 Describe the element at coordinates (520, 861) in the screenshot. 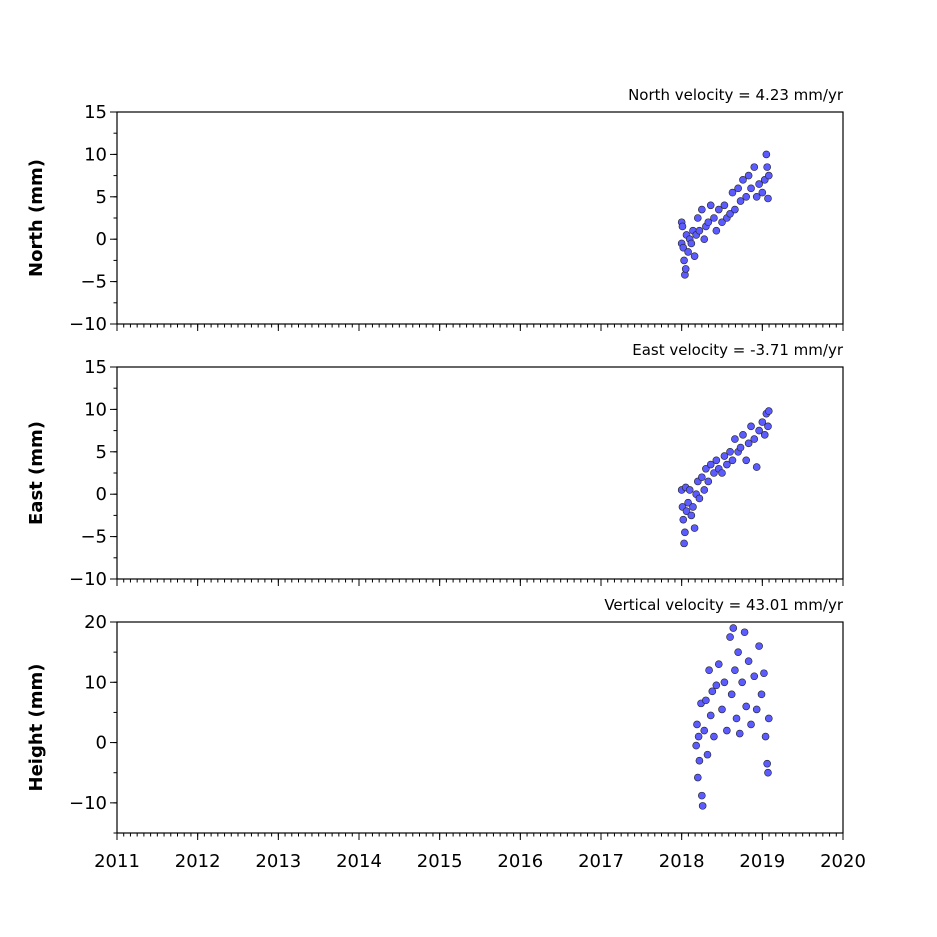

I see `x-tick-label: 2016` at that location.